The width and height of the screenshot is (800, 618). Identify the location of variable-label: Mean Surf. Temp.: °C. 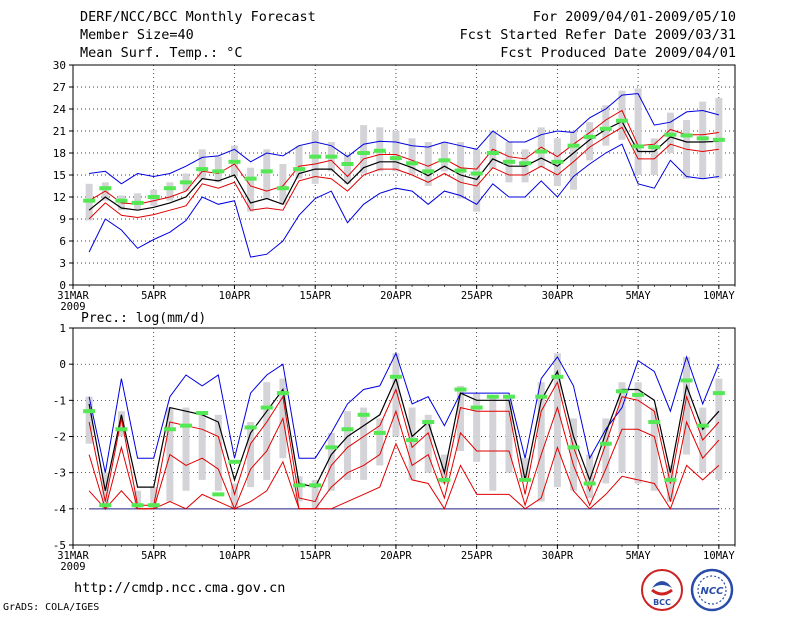
(161, 53).